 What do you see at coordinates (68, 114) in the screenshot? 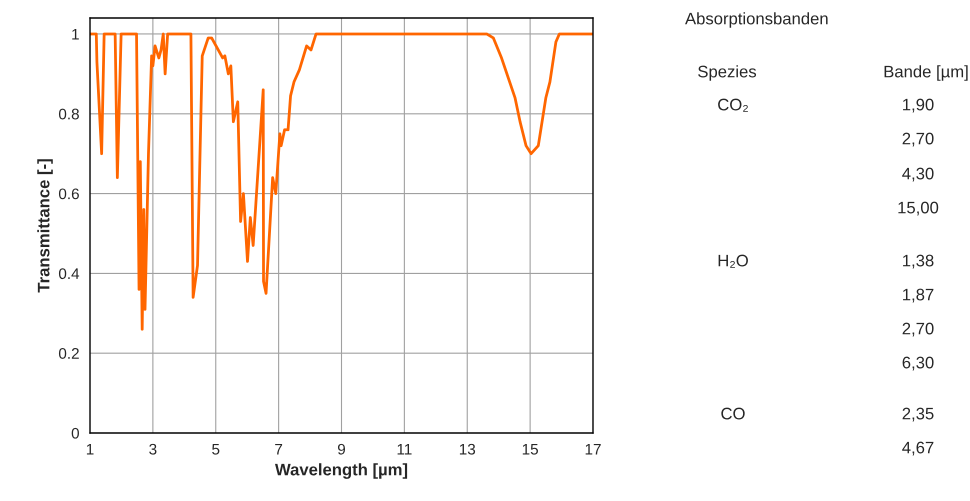
I see `y-tick-label: 0.8` at bounding box center [68, 114].